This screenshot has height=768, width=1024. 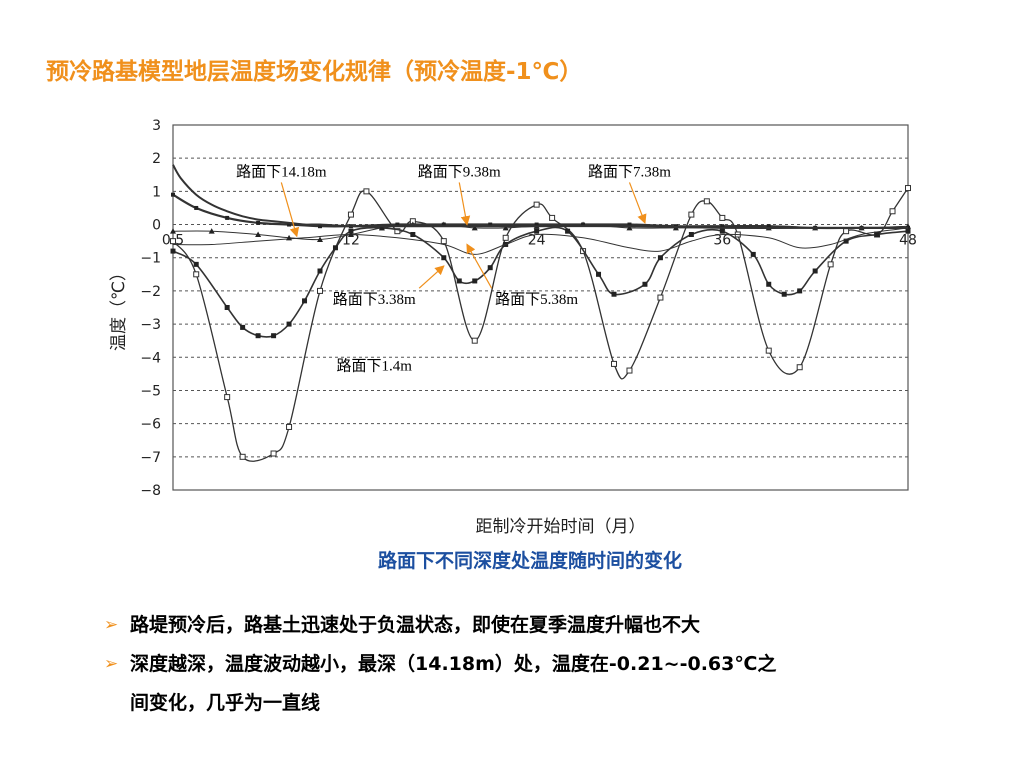 I want to click on x-tick-label: 12, so click(x=351, y=241).